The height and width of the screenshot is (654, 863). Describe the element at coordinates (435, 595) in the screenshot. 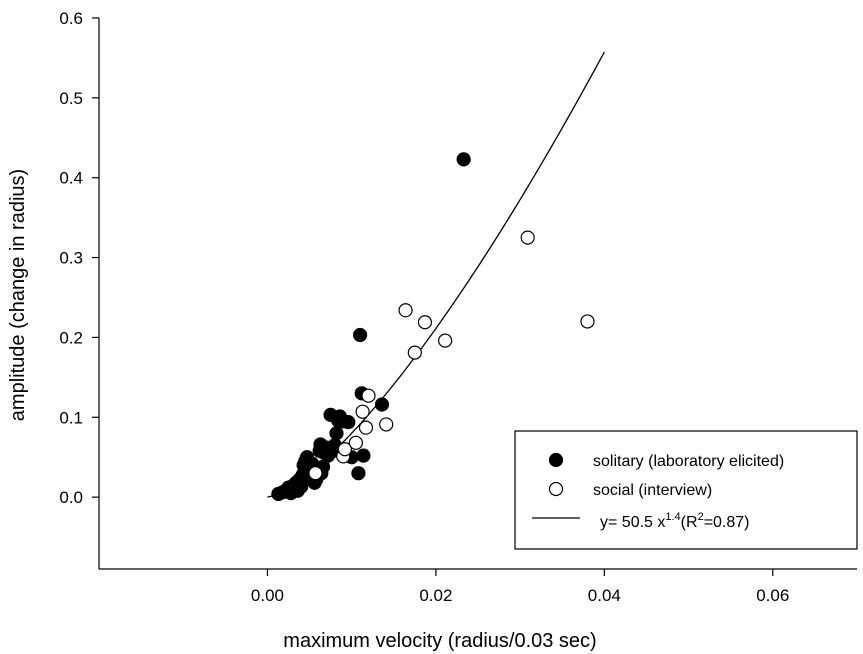

I see `x-tick-label: 0.02` at that location.